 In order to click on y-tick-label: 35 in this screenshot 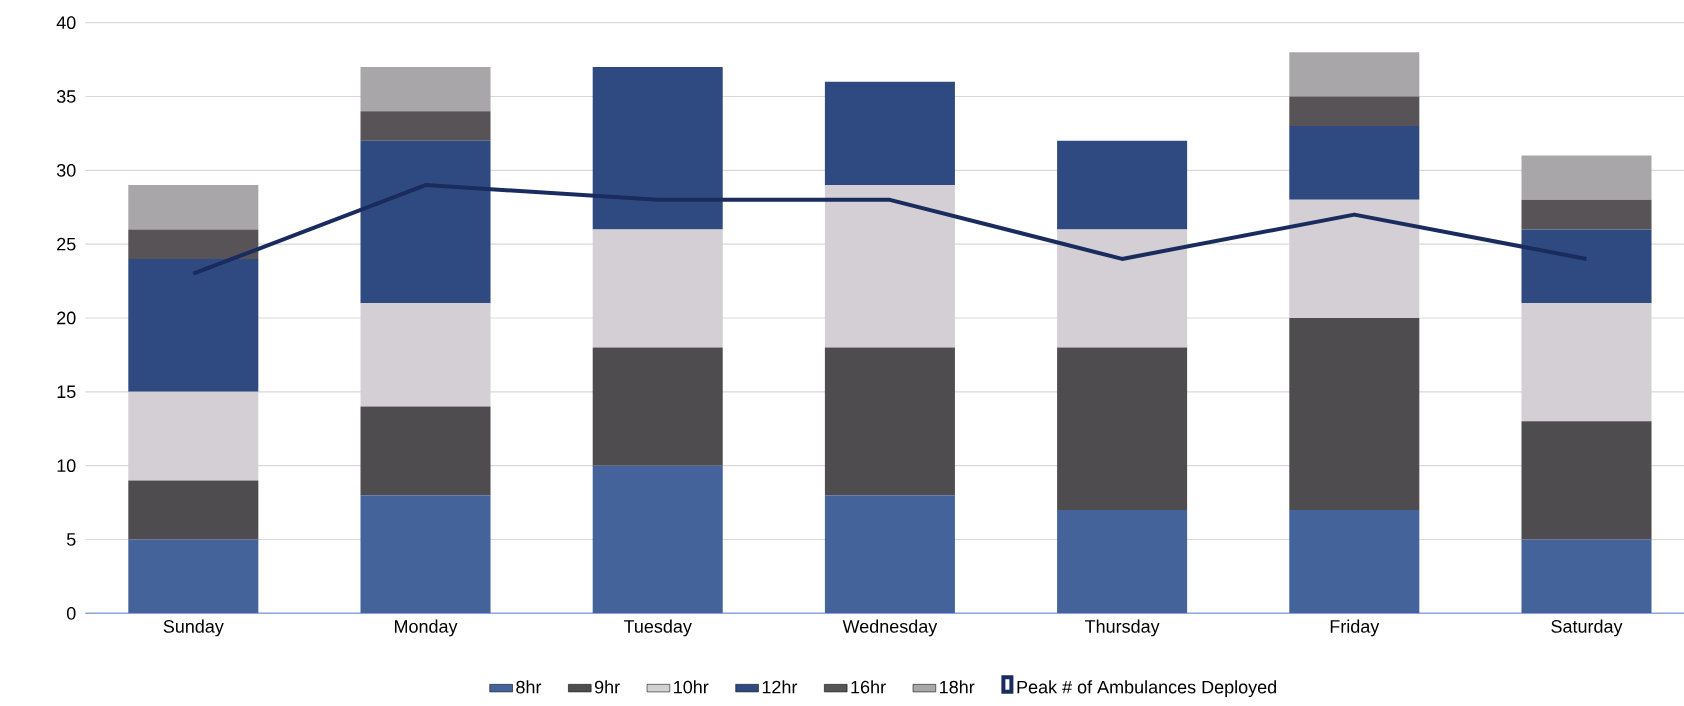, I will do `click(66, 96)`.